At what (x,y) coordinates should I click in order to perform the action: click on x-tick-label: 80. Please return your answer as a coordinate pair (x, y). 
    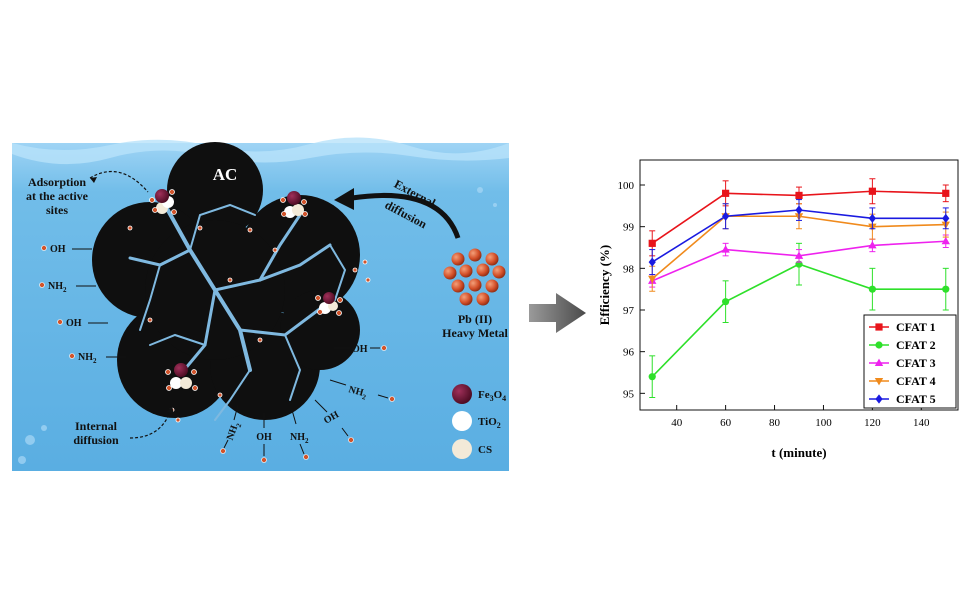
    Looking at the image, I should click on (775, 423).